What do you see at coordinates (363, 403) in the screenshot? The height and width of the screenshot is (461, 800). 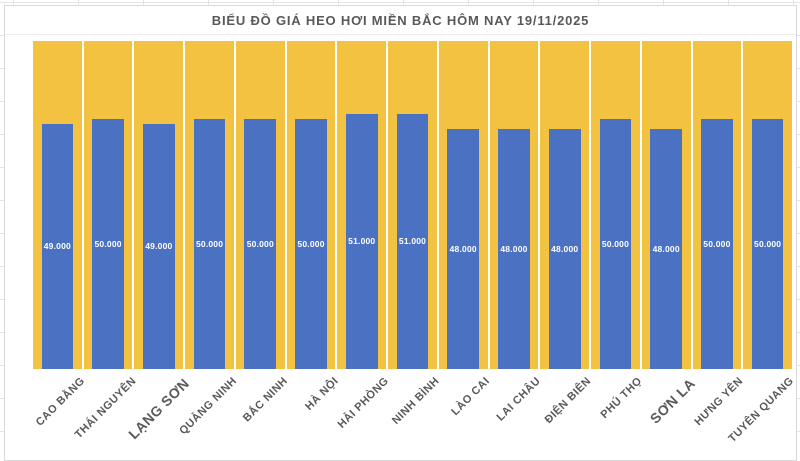 I see `category-label: HẢI PHÒNG` at bounding box center [363, 403].